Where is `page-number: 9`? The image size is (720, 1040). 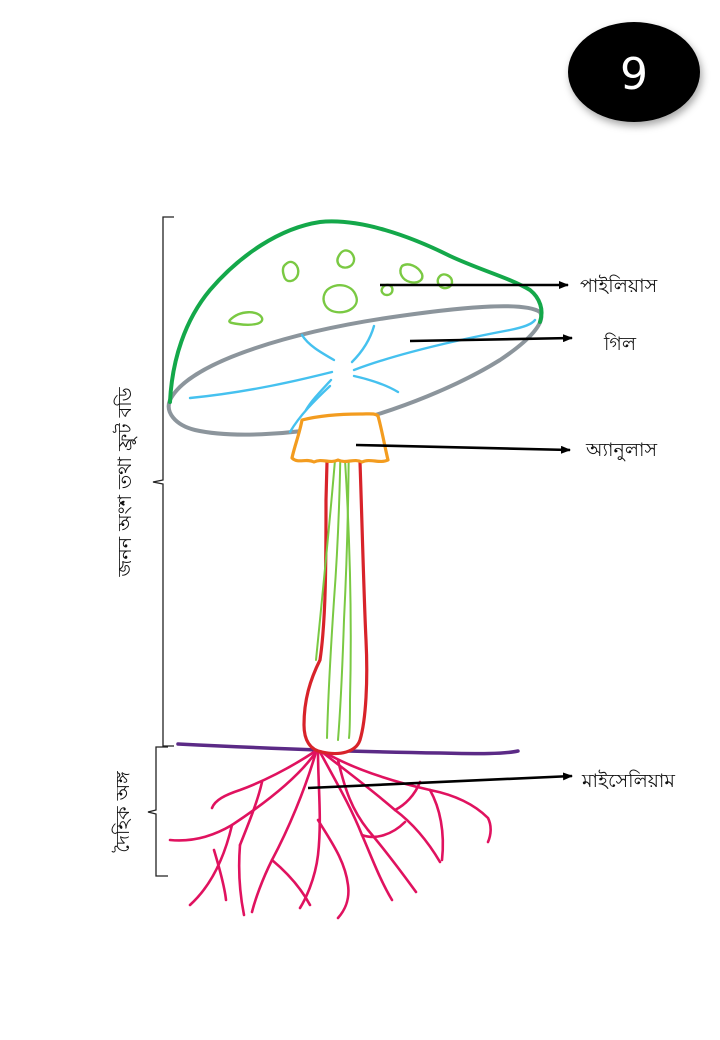 page-number: 9 is located at coordinates (634, 74).